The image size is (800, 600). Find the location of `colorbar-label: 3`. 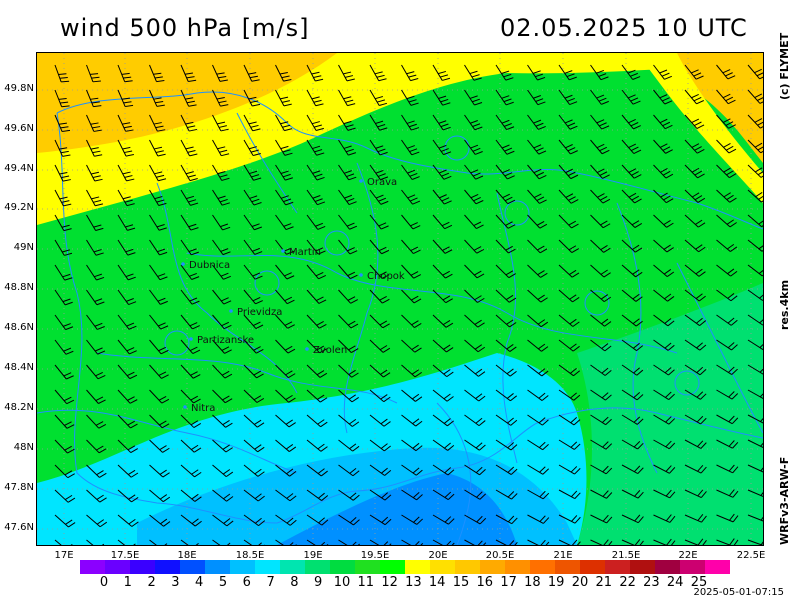

colorbar-label: 3 is located at coordinates (175, 582).